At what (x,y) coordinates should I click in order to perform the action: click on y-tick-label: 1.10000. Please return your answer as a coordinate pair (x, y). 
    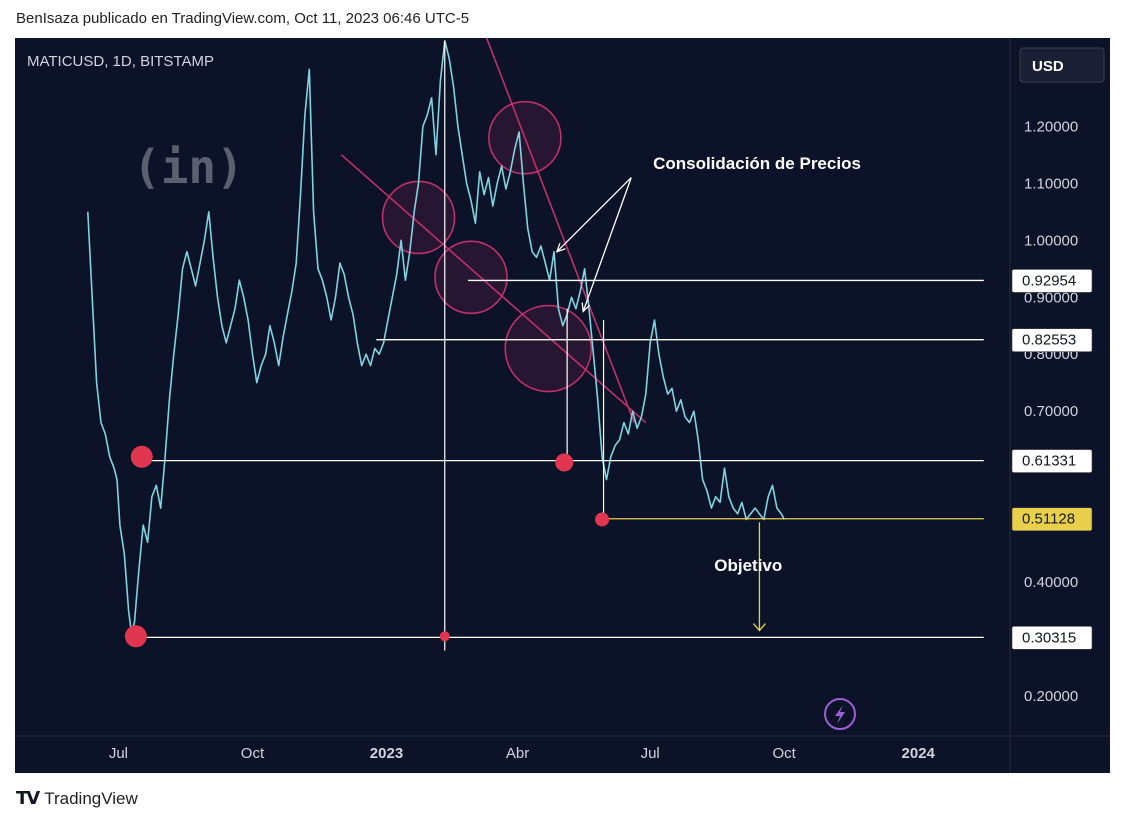
    Looking at the image, I should click on (1051, 183).